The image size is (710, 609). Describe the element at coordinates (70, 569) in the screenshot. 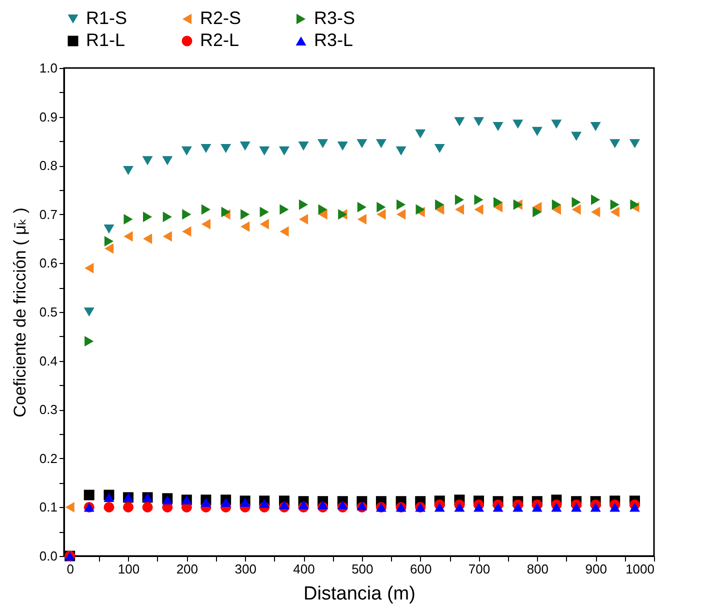

I see `x-tick-label: 0` at that location.